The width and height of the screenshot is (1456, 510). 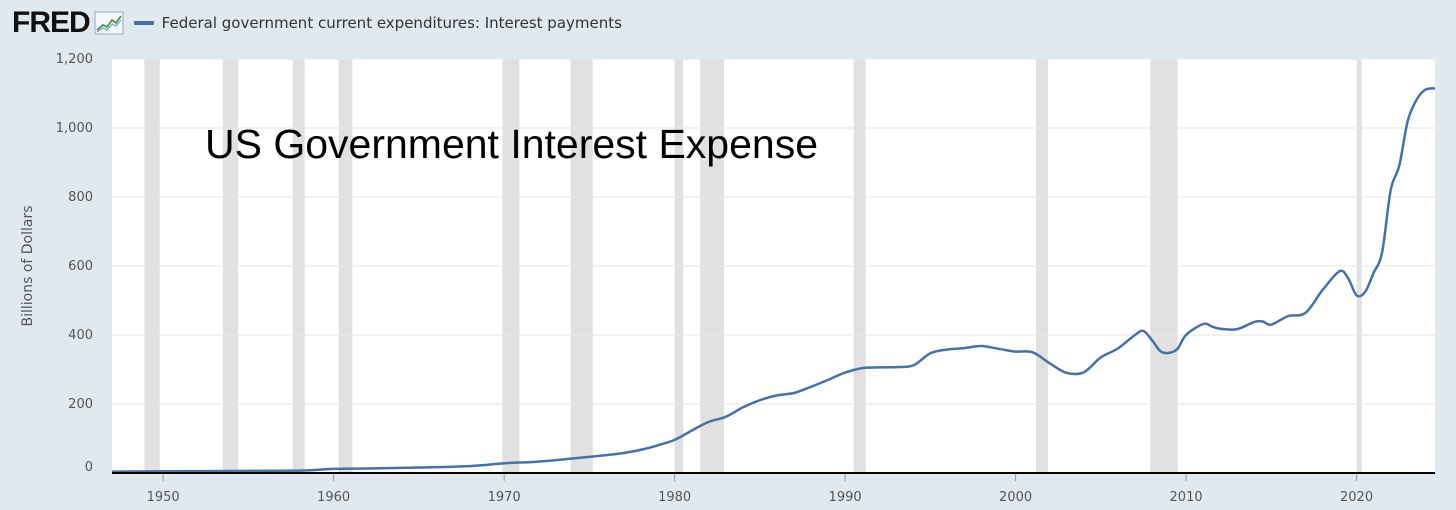 I want to click on y-tick-label: 600, so click(x=80, y=266).